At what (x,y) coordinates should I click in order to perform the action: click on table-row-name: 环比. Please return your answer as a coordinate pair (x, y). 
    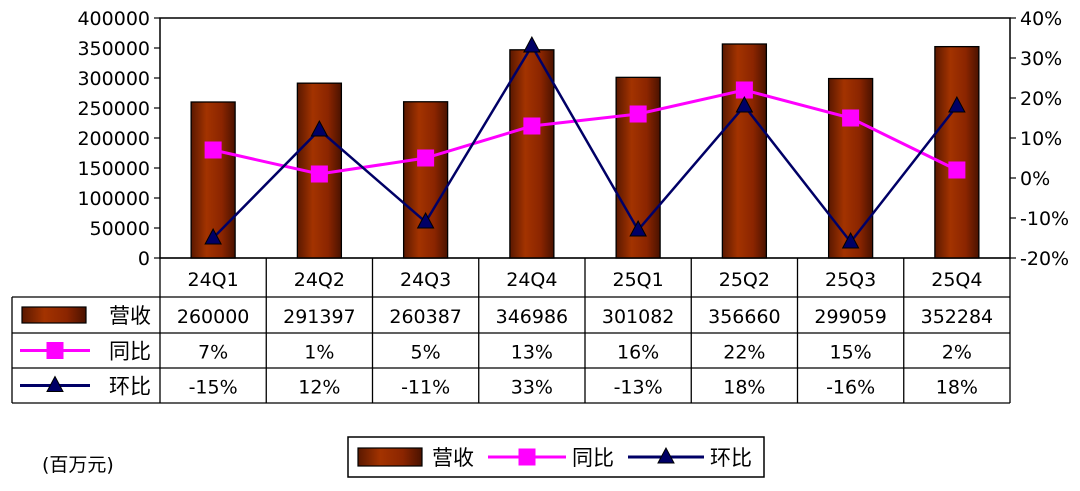
    Looking at the image, I should click on (130, 387).